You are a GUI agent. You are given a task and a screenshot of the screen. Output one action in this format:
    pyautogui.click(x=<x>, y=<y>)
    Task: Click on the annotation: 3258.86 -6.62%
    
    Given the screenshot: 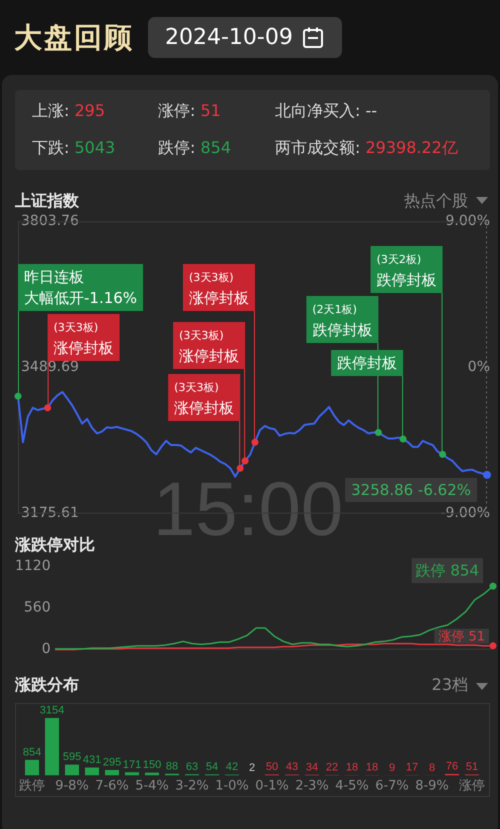 What is the action you would take?
    pyautogui.click(x=411, y=489)
    